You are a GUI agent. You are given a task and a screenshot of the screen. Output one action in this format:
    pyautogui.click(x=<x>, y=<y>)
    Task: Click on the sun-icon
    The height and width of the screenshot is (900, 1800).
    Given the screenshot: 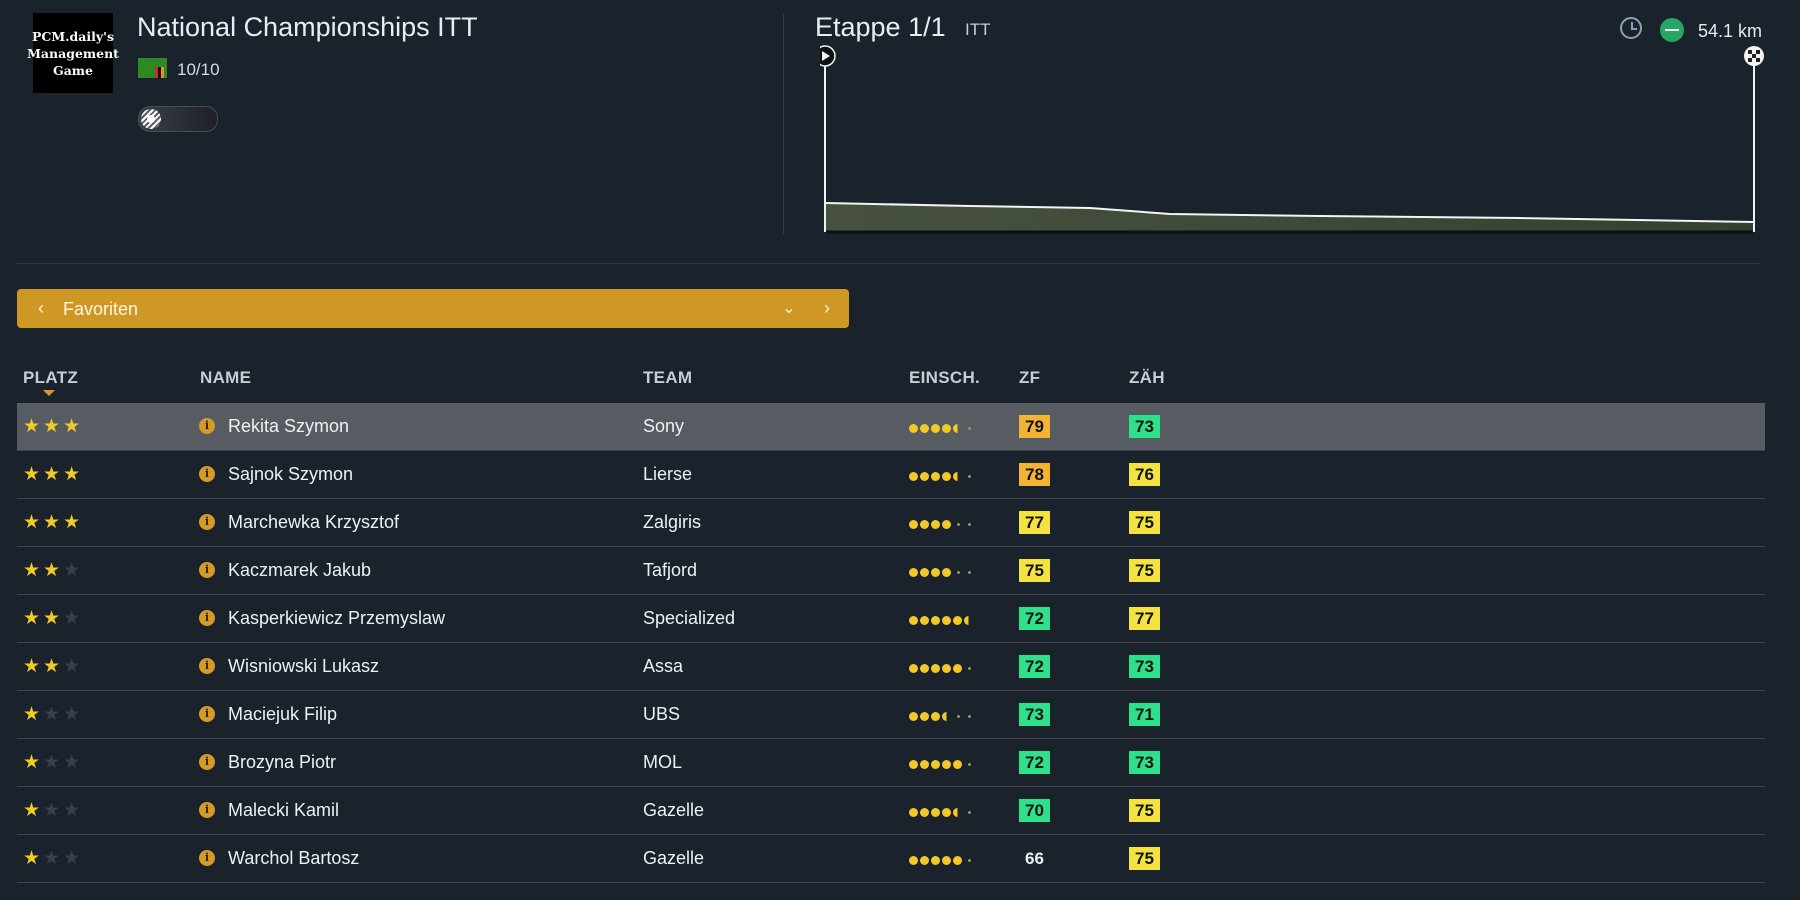 What is the action you would take?
    pyautogui.click(x=151, y=119)
    